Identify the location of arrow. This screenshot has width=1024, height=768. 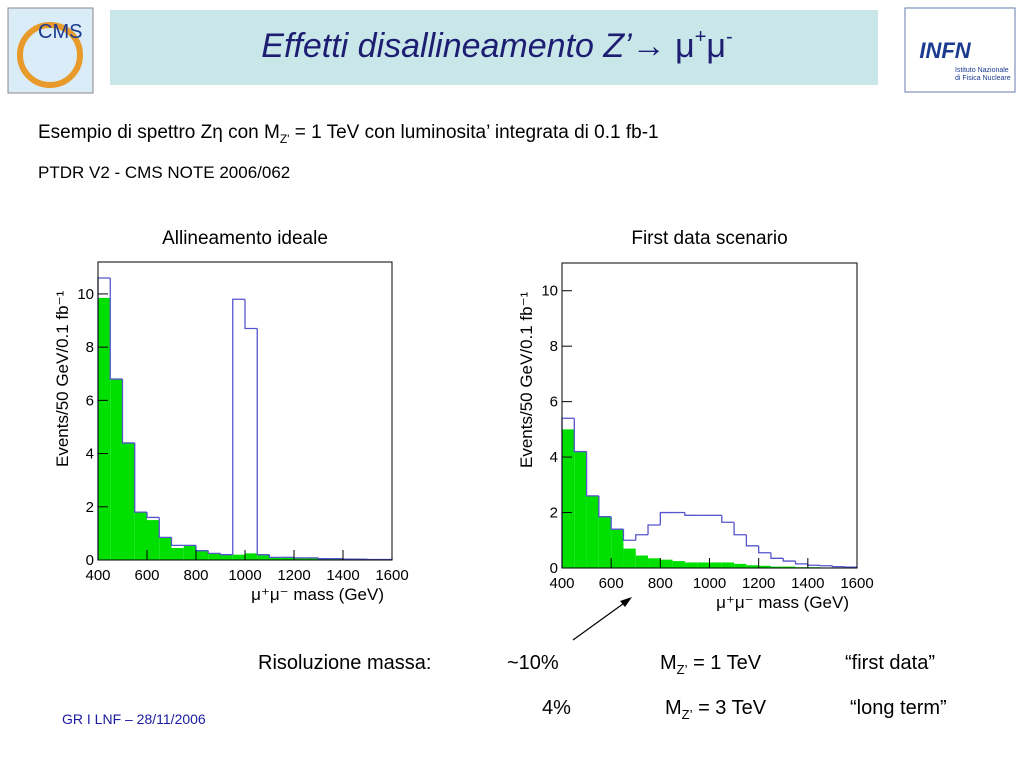
(600, 620).